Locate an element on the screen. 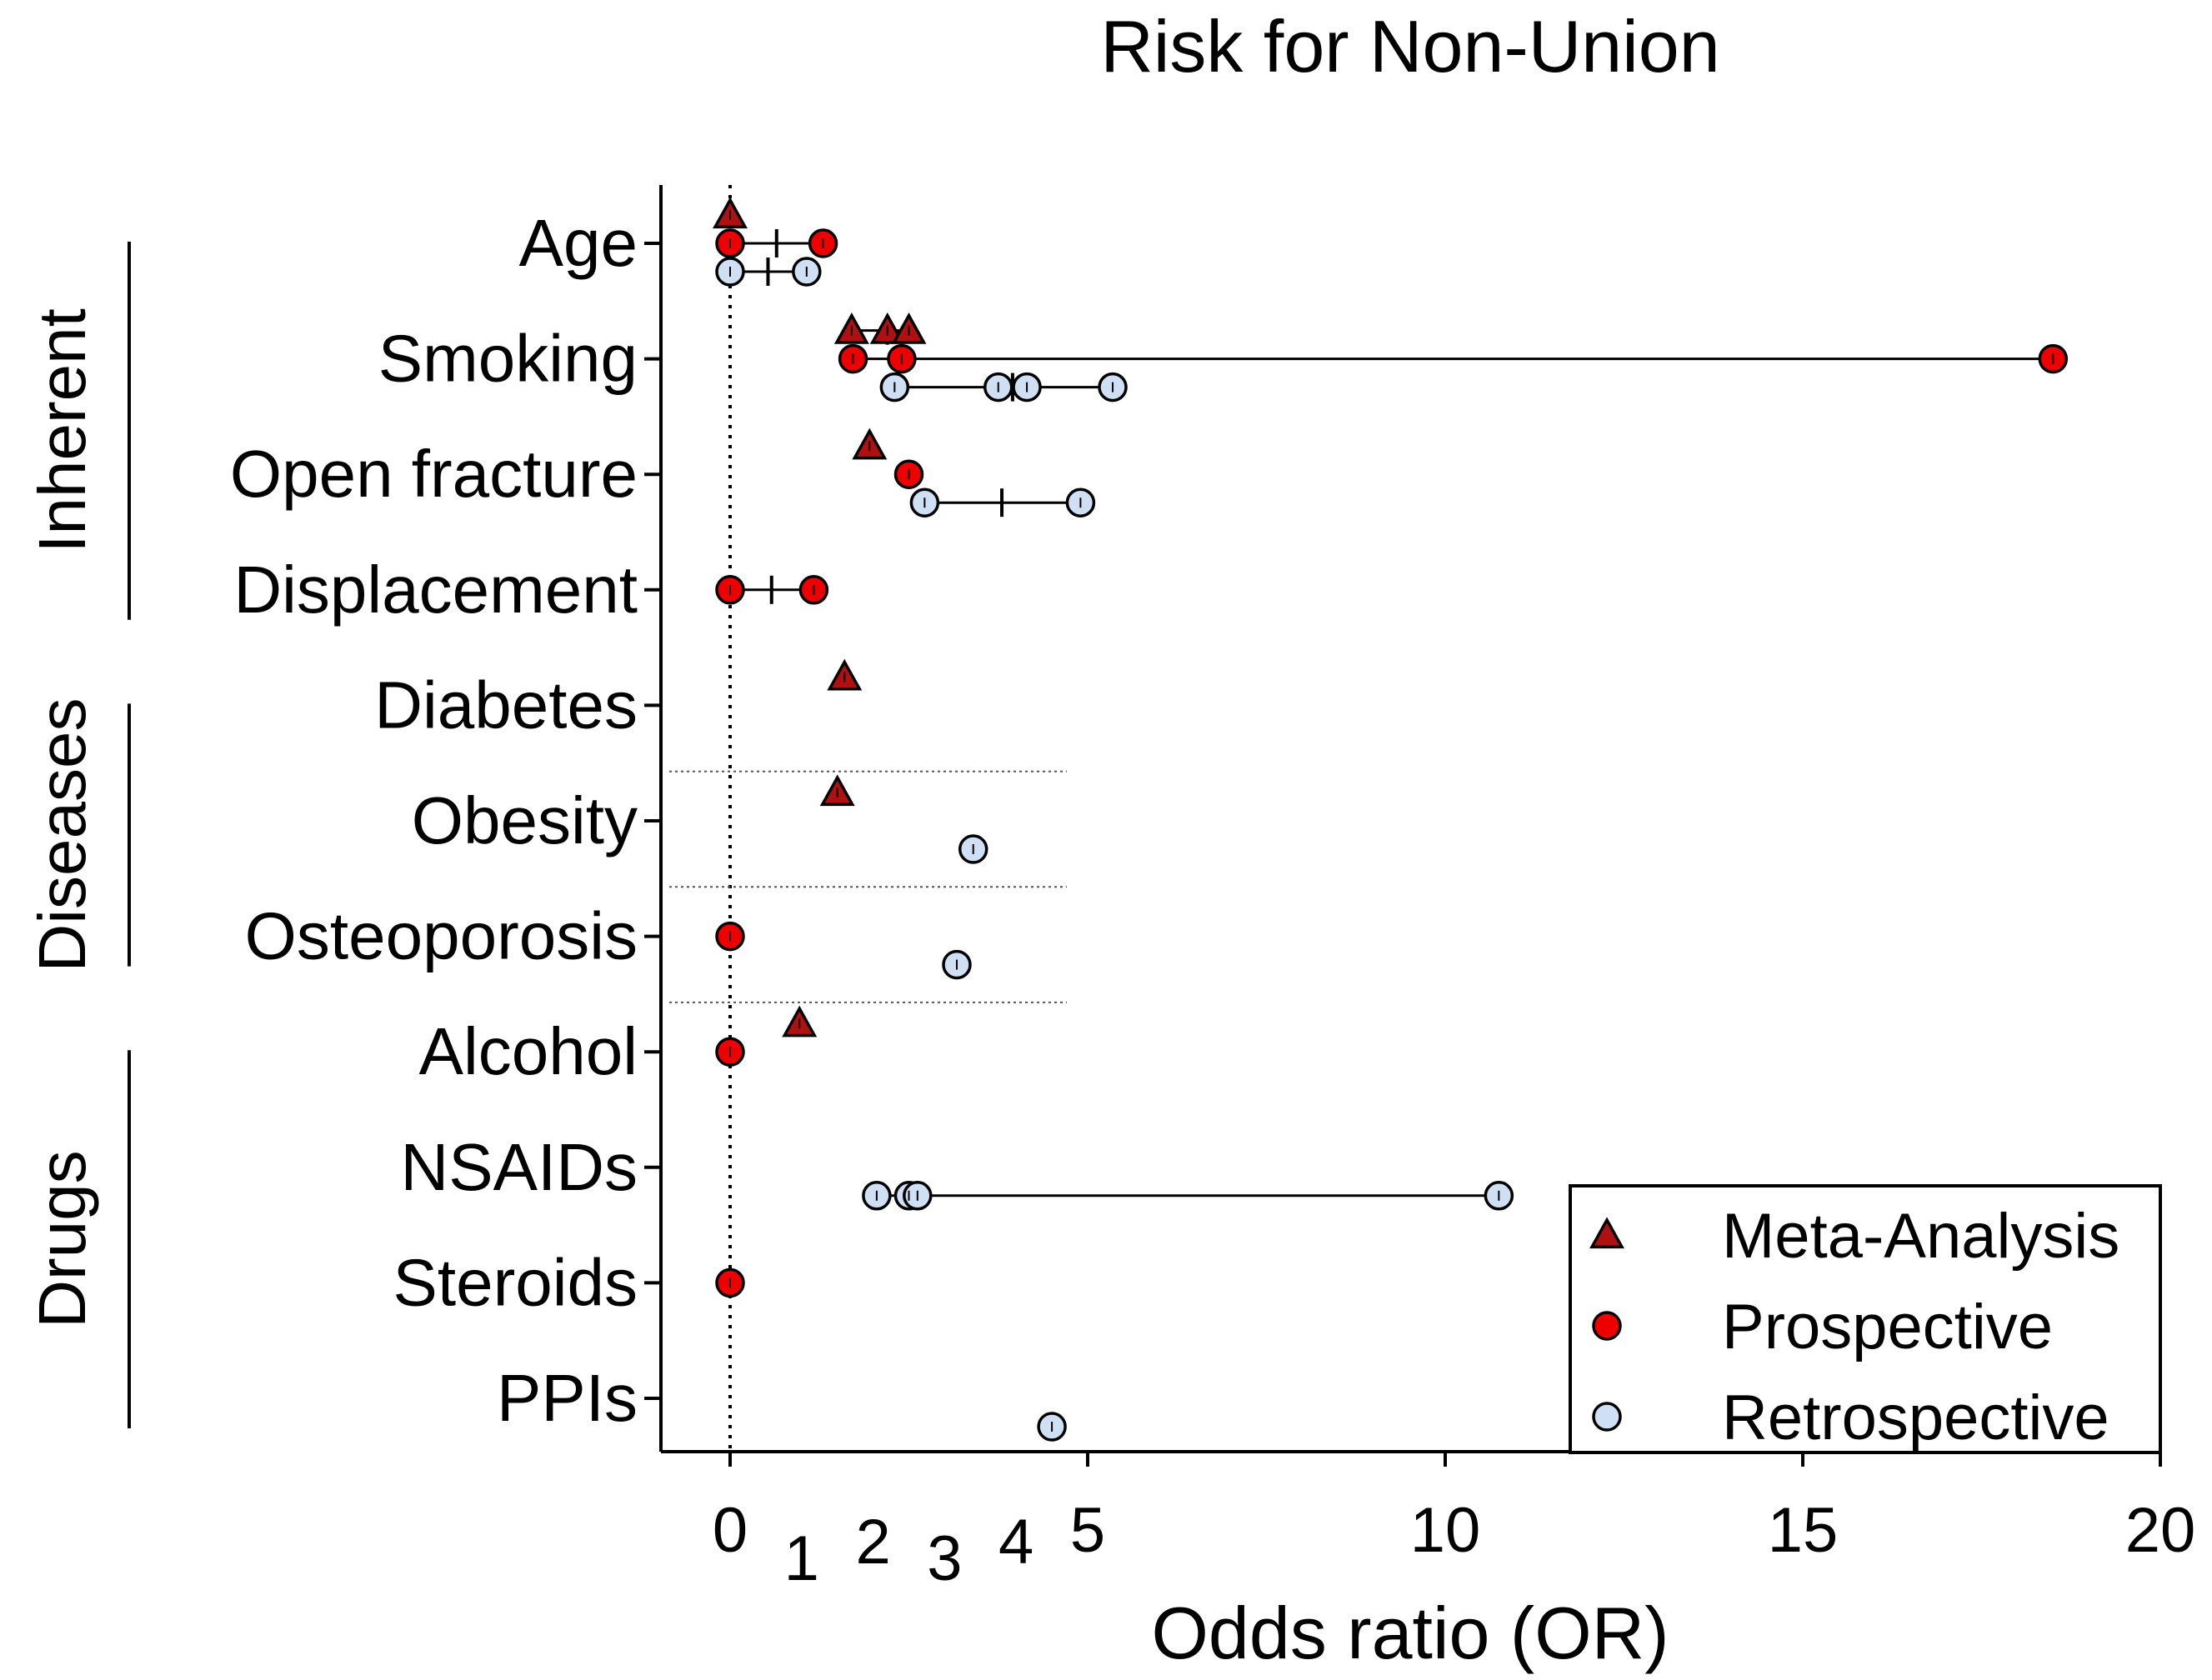 The image size is (2212, 1680). y-category-label: NSAIDs is located at coordinates (519, 1167).